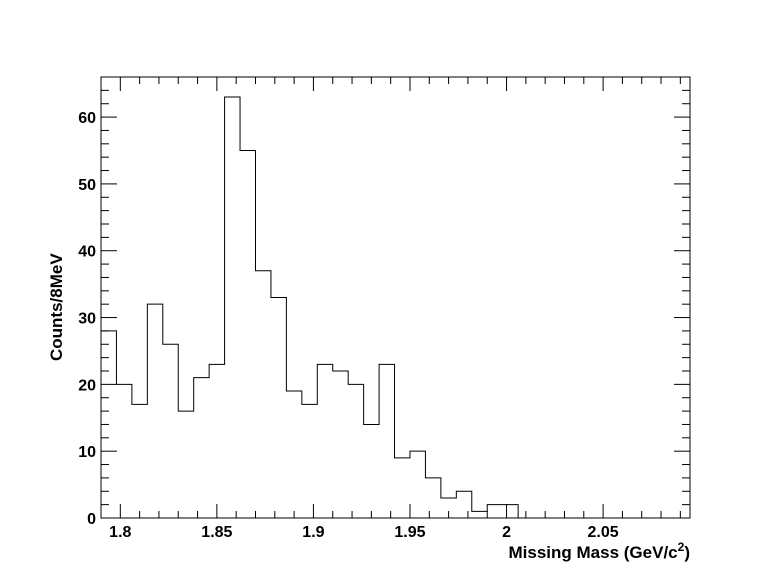  Describe the element at coordinates (87, 118) in the screenshot. I see `y-tick-label: 60` at that location.